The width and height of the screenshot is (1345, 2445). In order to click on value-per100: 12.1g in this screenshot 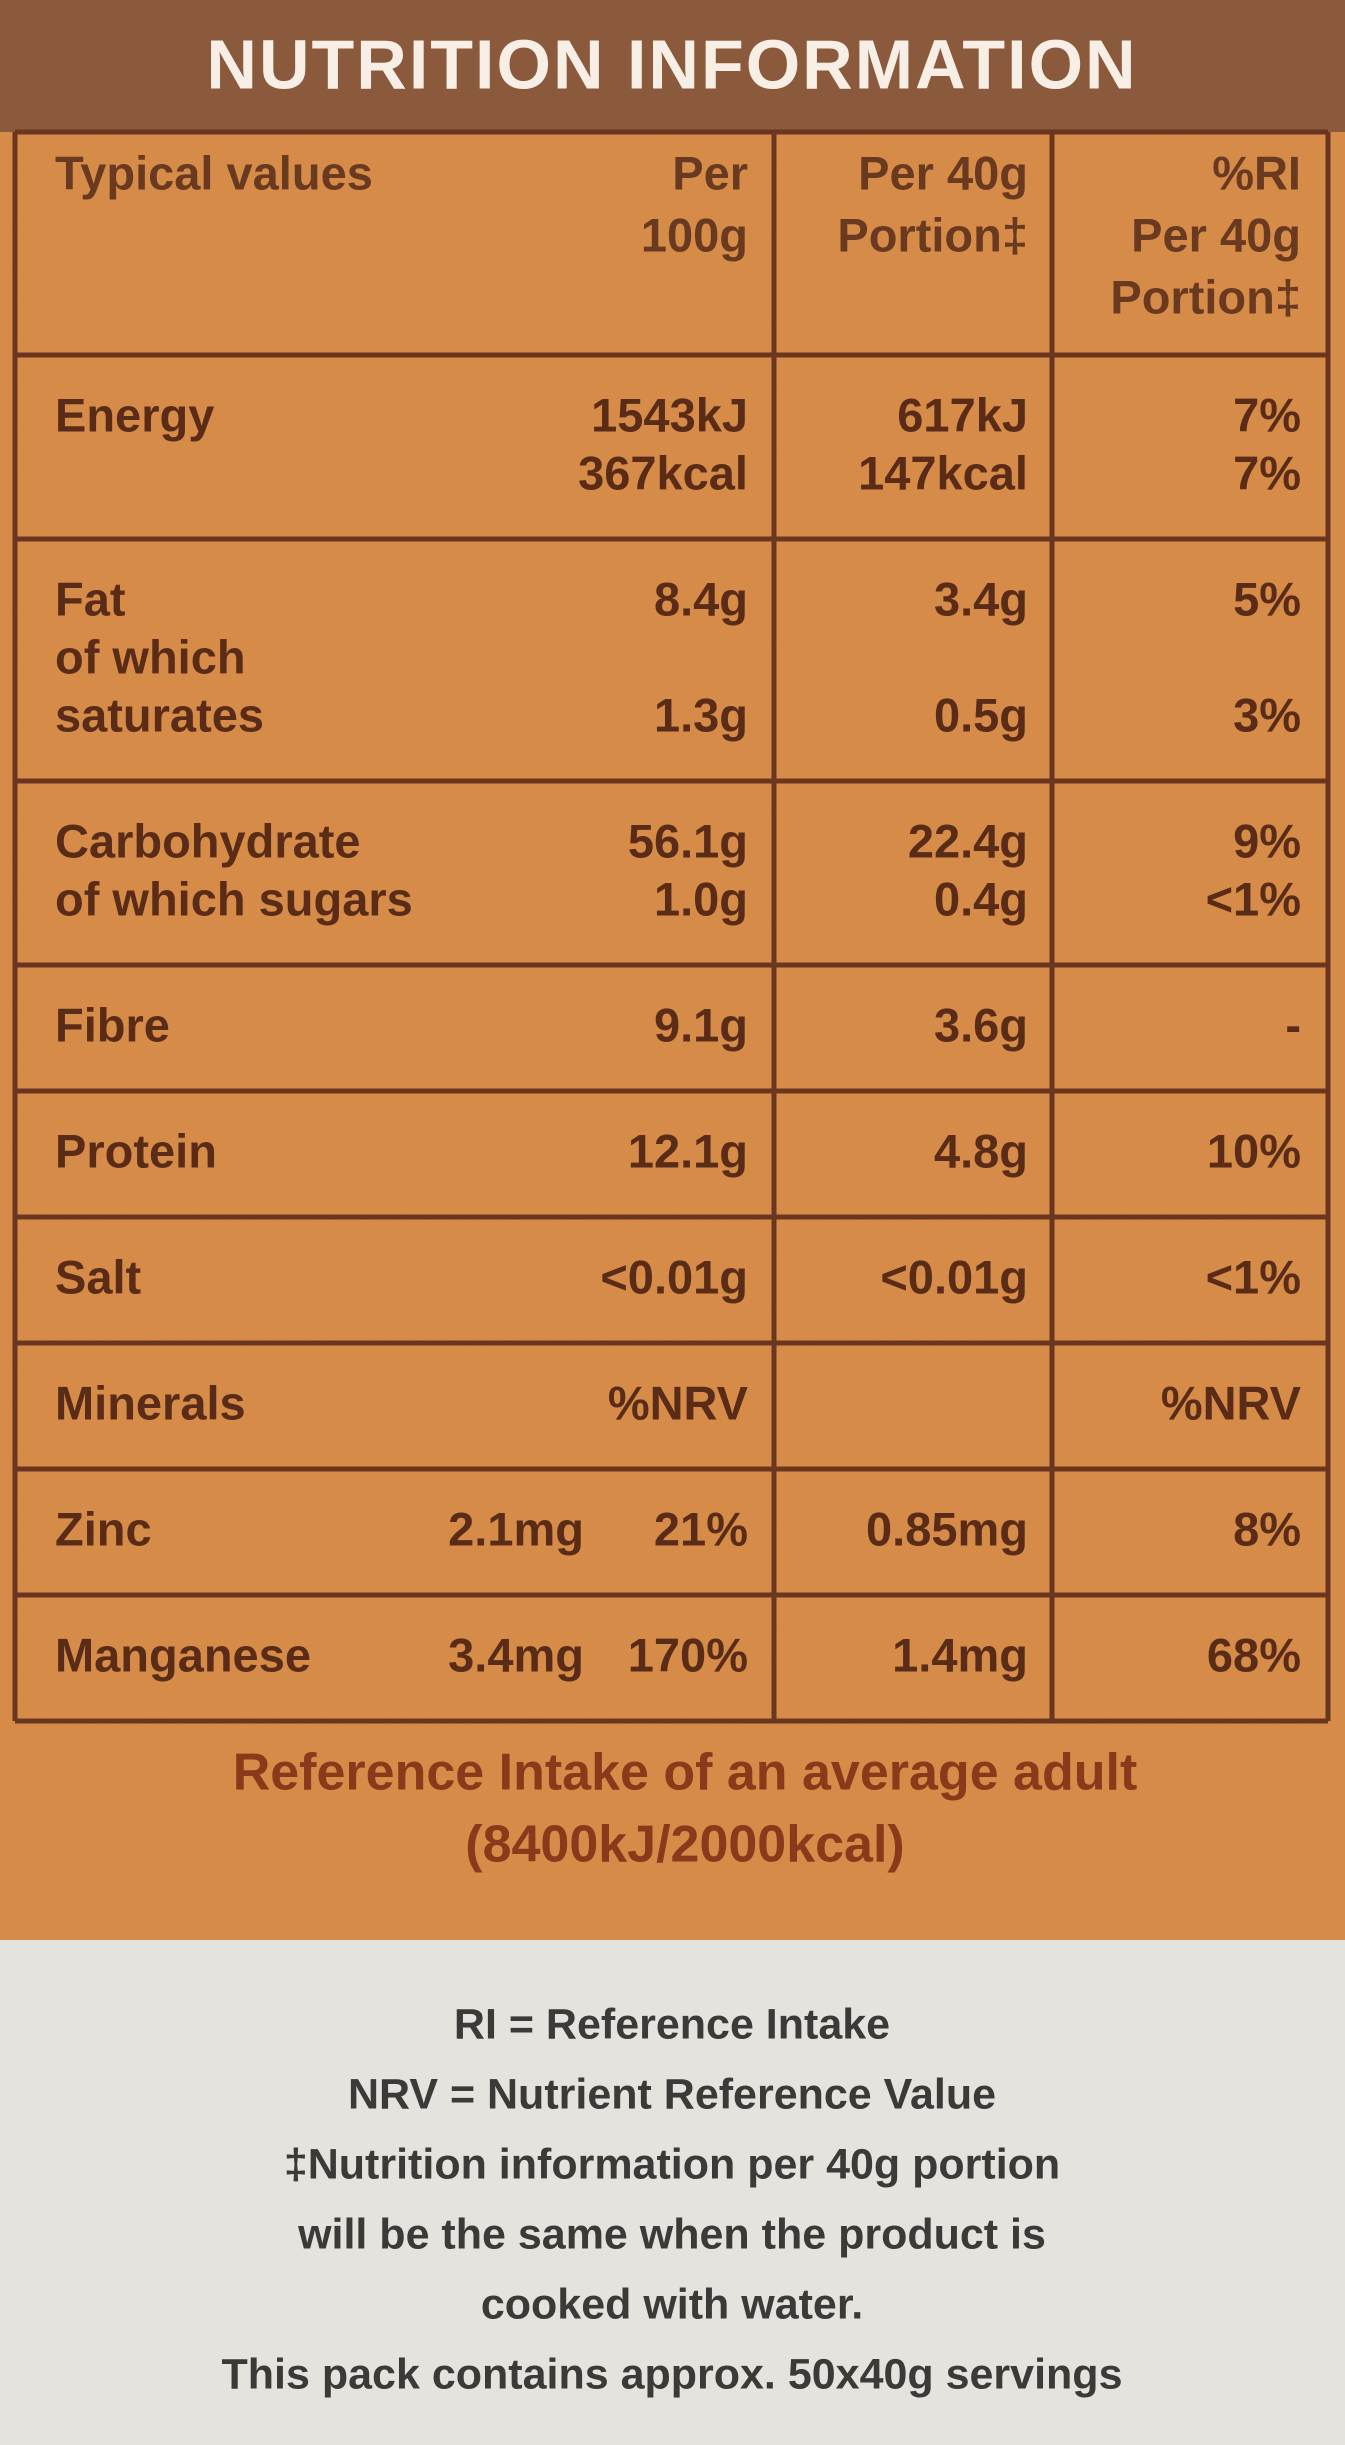, I will do `click(688, 1150)`.